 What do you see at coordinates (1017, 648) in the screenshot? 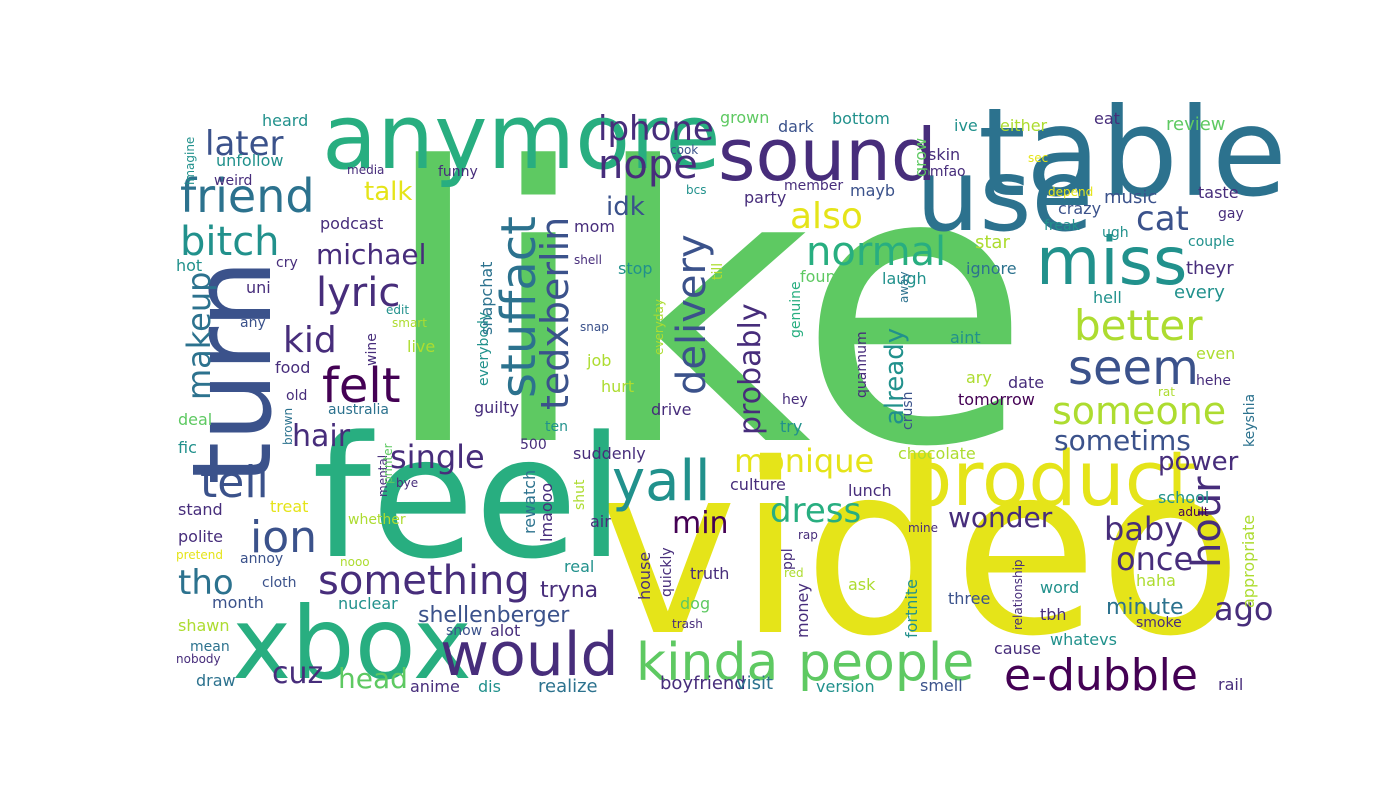
I see `cloud-word-cause: cause` at bounding box center [1017, 648].